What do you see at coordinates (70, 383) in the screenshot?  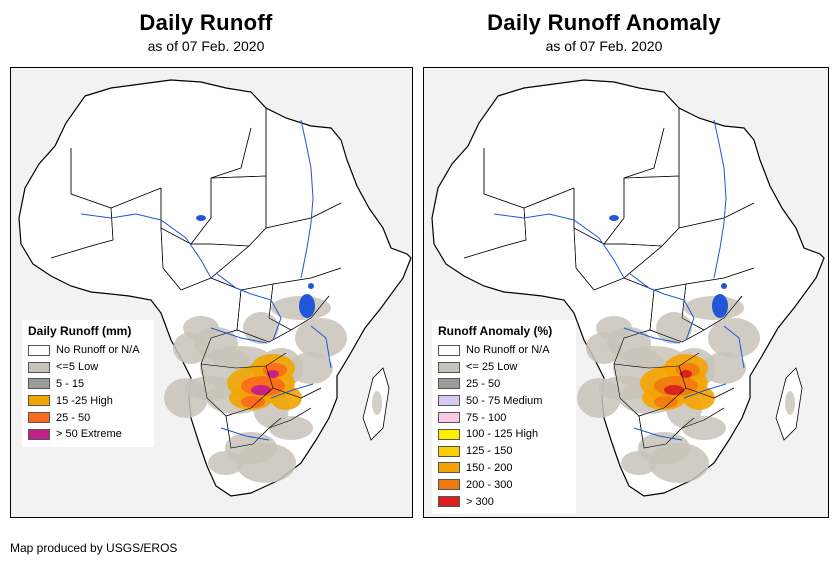 I see `left-legend-label: 5 - 15` at bounding box center [70, 383].